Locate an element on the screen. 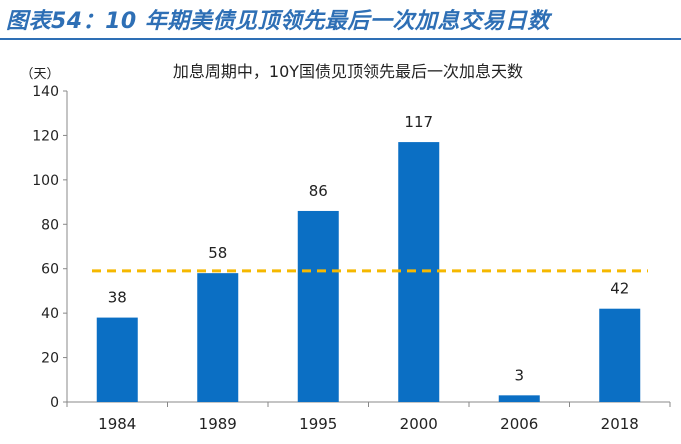  data-label-1989: 58 is located at coordinates (217, 253).